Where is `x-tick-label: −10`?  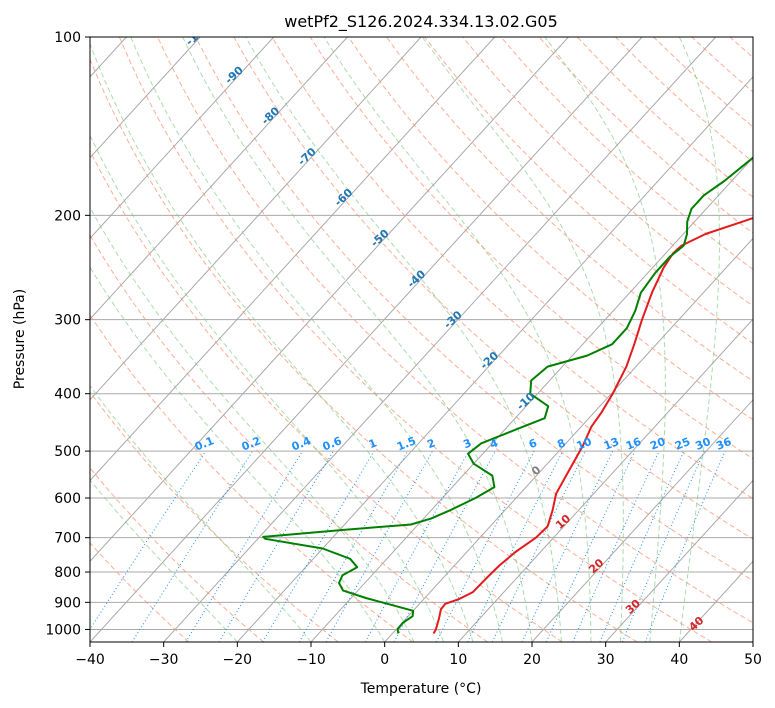
x-tick-label: −10 is located at coordinates (311, 660).